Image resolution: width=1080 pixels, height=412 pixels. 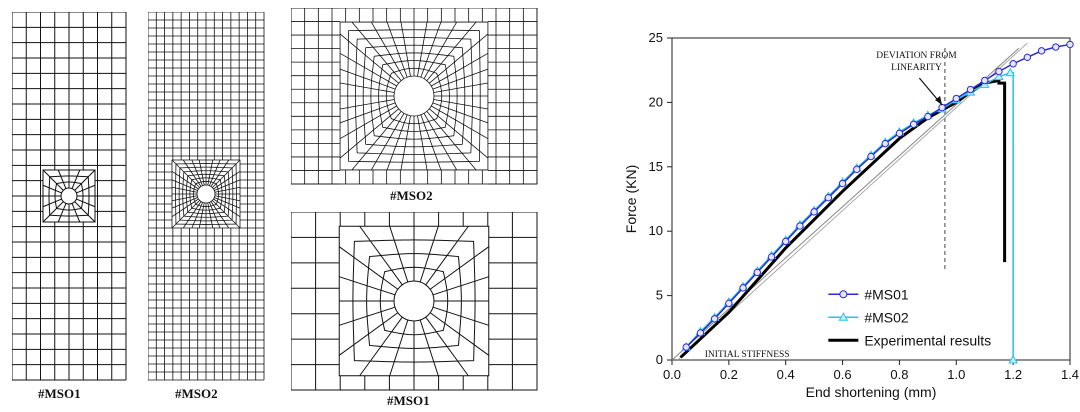 What do you see at coordinates (659, 295) in the screenshot?
I see `y-tick-label: 5` at bounding box center [659, 295].